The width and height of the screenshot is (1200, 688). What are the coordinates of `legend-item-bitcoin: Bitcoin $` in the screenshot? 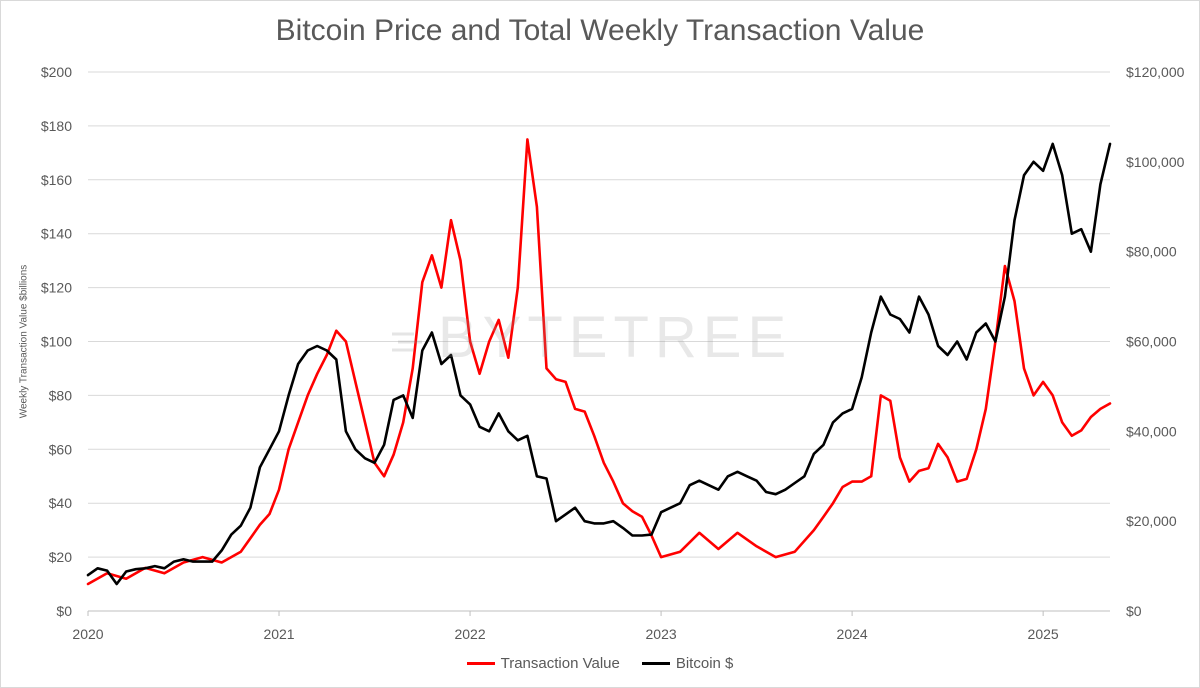 It's located at (687, 663).